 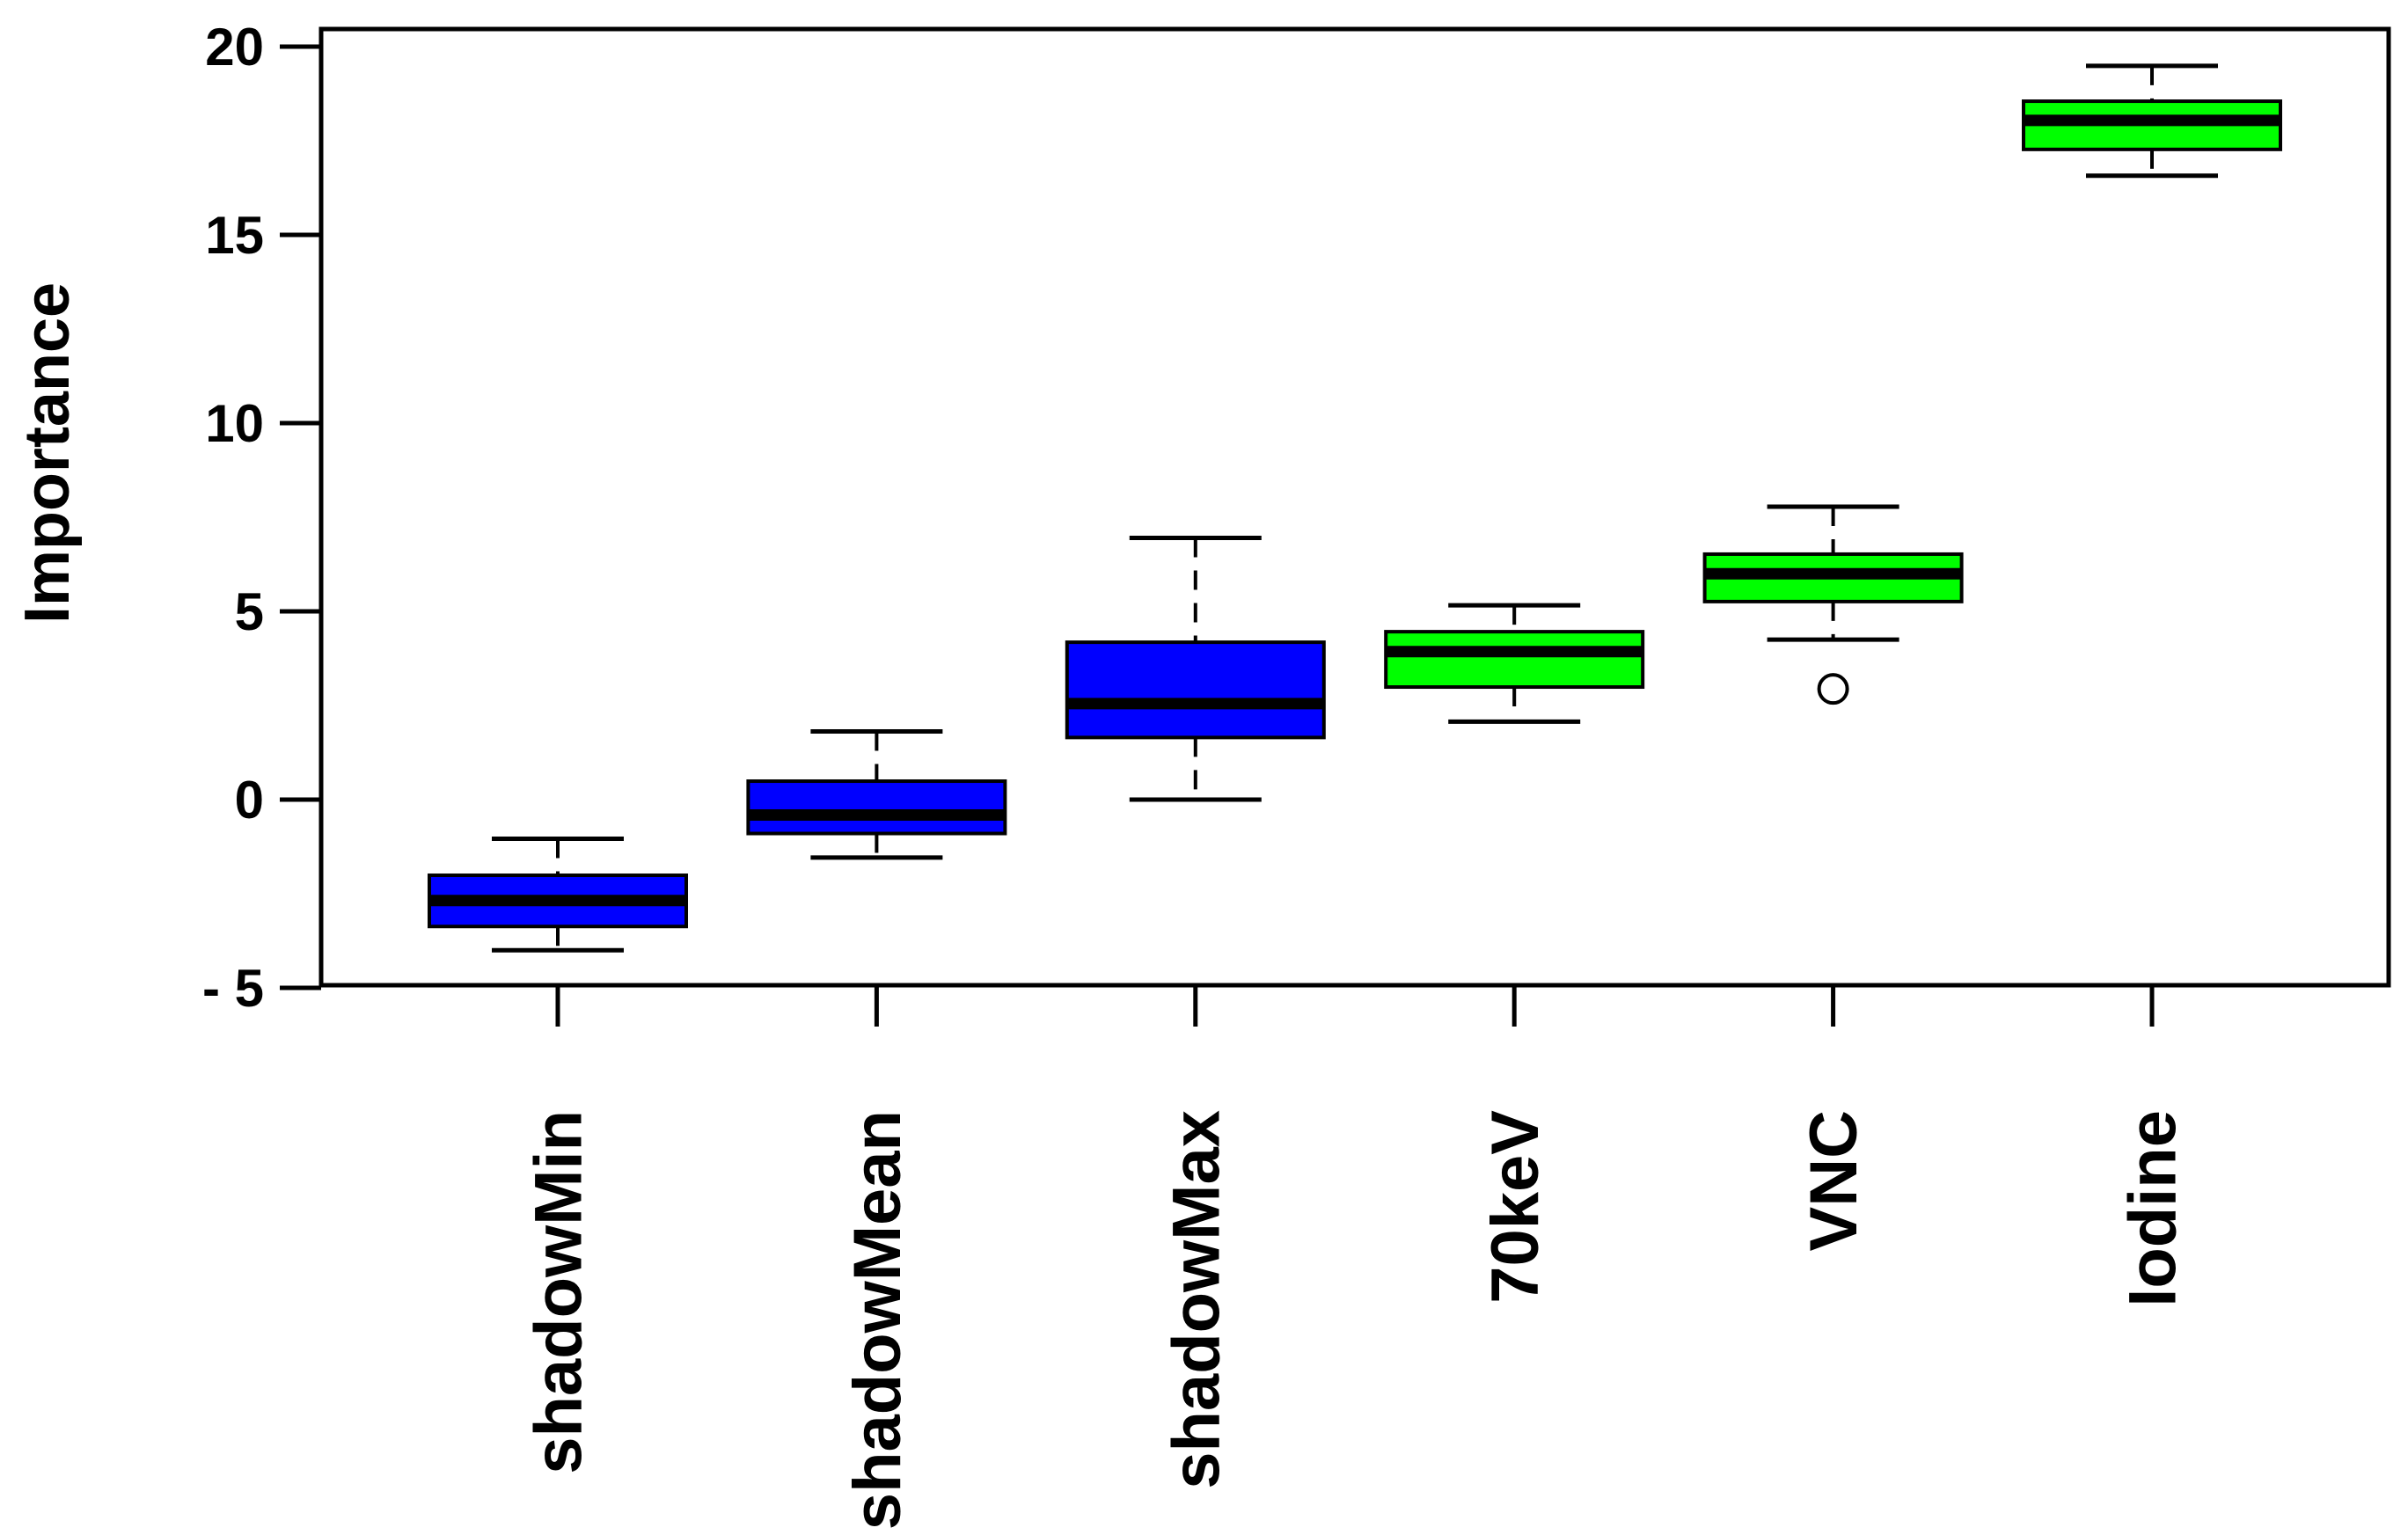 I want to click on boxplot-shadowmean, so click(x=876, y=794).